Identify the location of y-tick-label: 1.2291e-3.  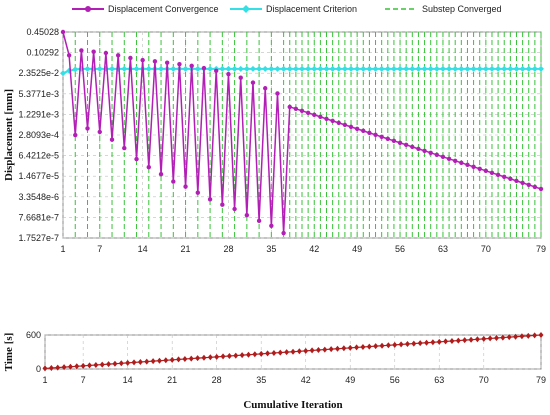
(38, 114).